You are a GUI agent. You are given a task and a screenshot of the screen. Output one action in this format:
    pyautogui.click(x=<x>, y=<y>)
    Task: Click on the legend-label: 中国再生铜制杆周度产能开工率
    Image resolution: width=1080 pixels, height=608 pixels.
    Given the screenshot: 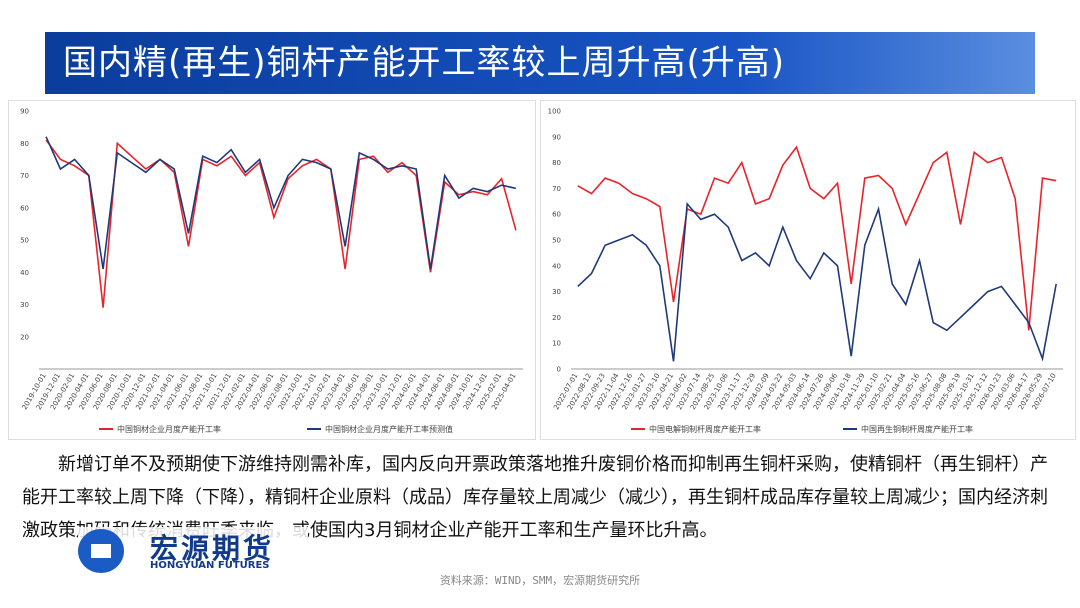 What is the action you would take?
    pyautogui.click(x=917, y=429)
    